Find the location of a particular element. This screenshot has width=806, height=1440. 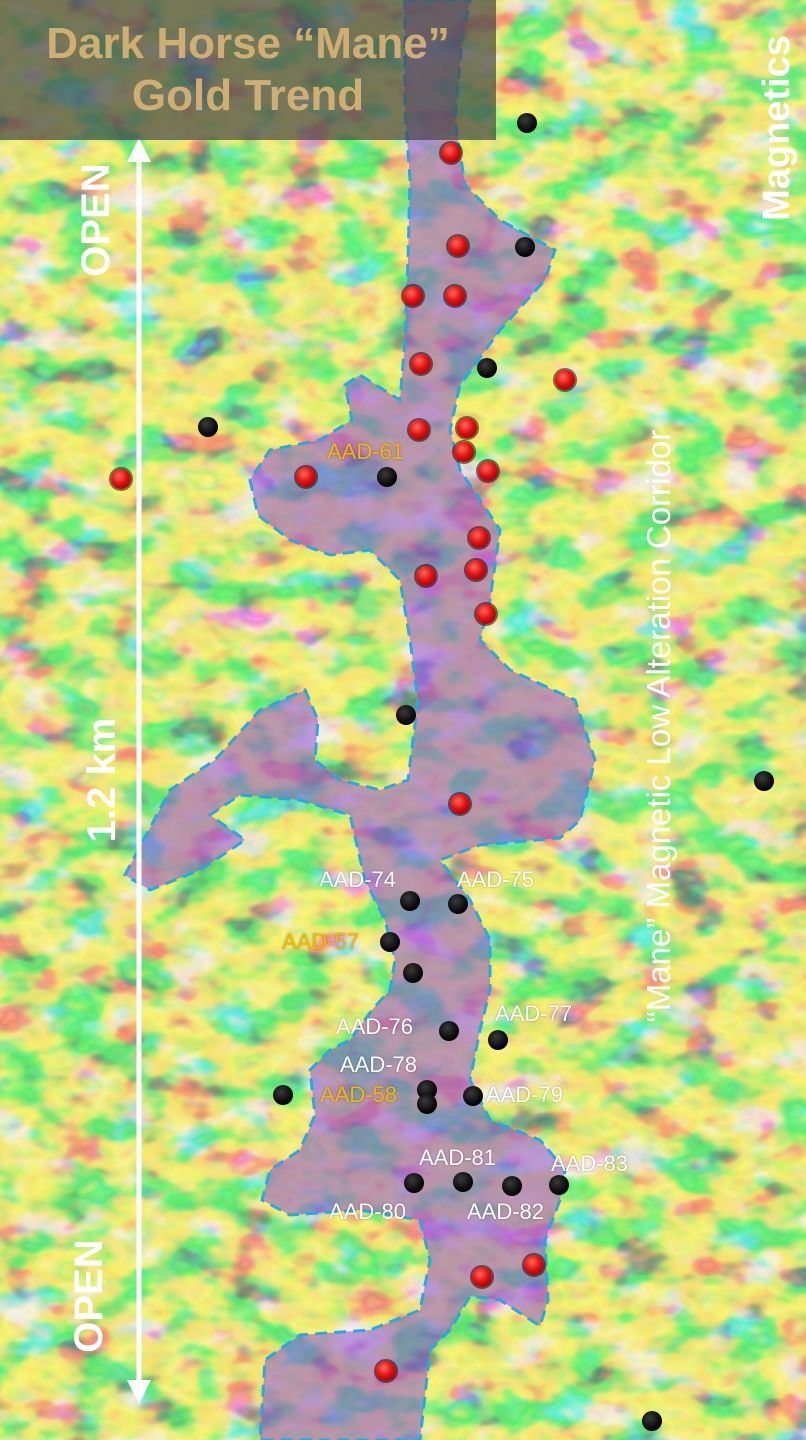

scale-distance-label: 1.2 km is located at coordinates (102, 780).